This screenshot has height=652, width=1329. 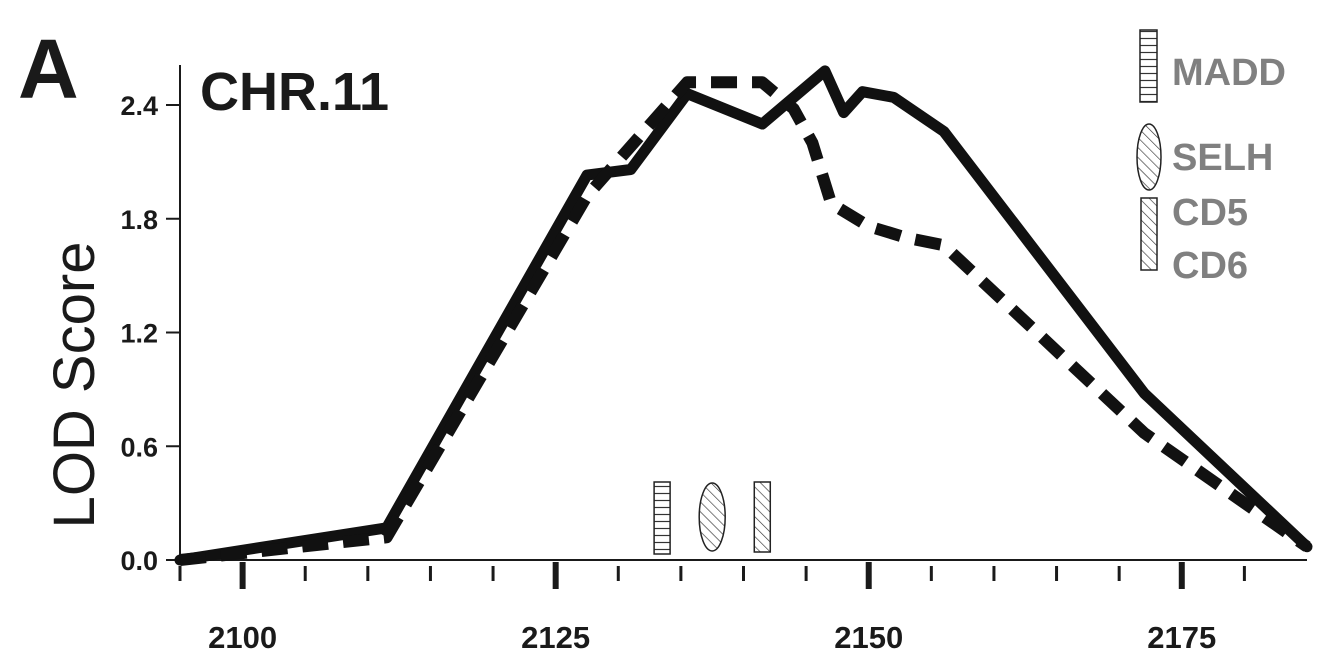 What do you see at coordinates (1149, 157) in the screenshot?
I see `legend-swatch-selh` at bounding box center [1149, 157].